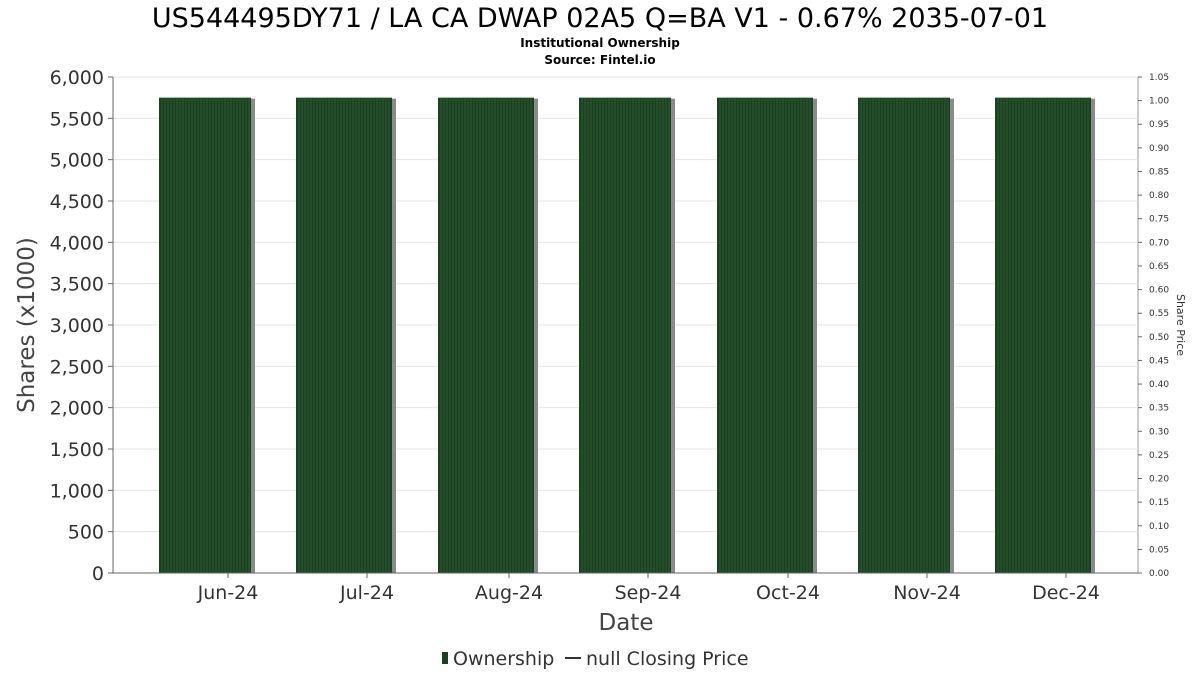  I want to click on y-tick-label: 6,000, so click(77, 78).